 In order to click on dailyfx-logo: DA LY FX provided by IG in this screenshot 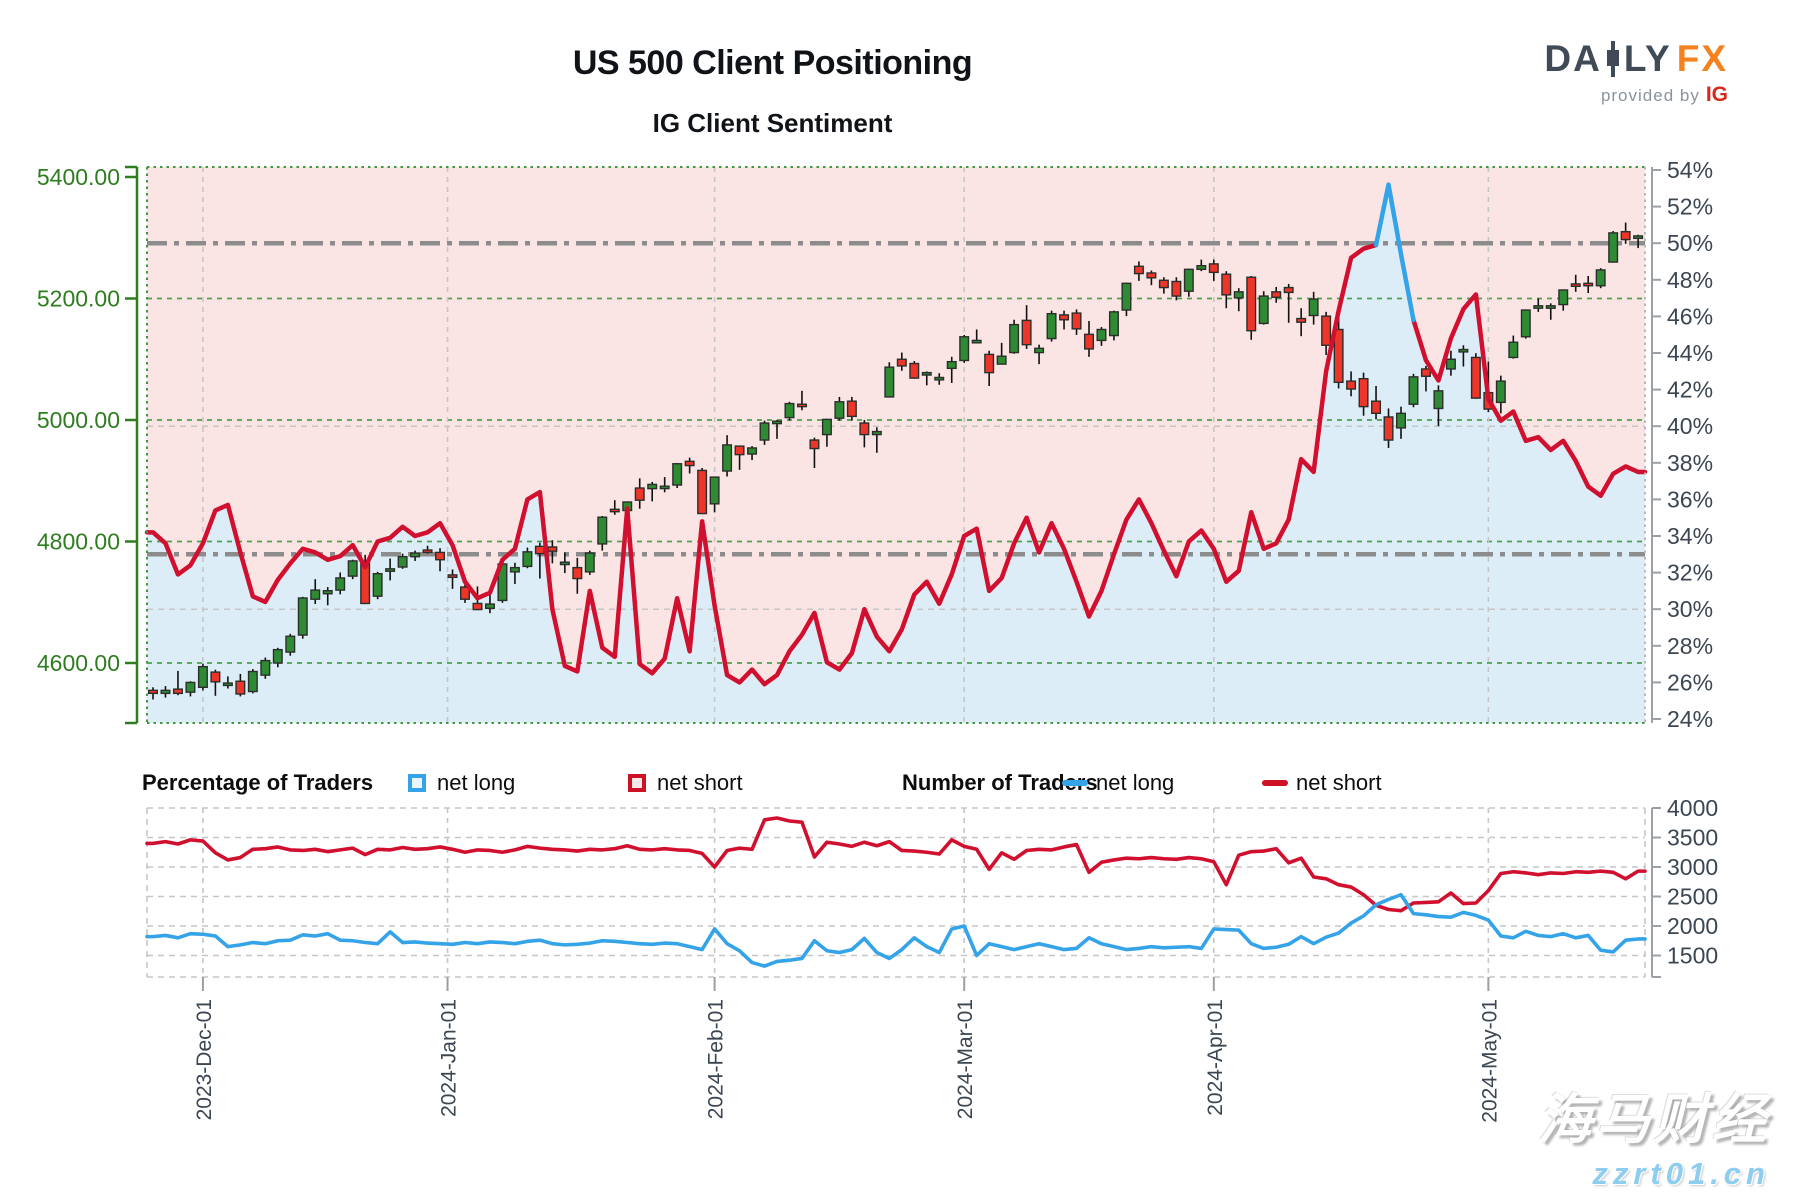, I will do `click(1636, 73)`.